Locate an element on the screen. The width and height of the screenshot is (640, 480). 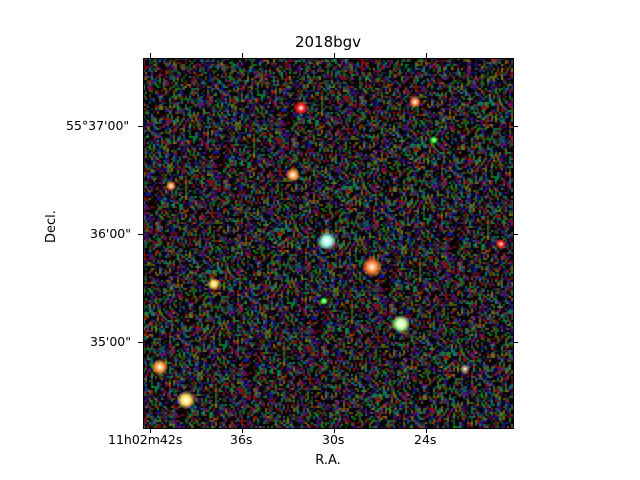
x-tick-label: 36s is located at coordinates (241, 439).